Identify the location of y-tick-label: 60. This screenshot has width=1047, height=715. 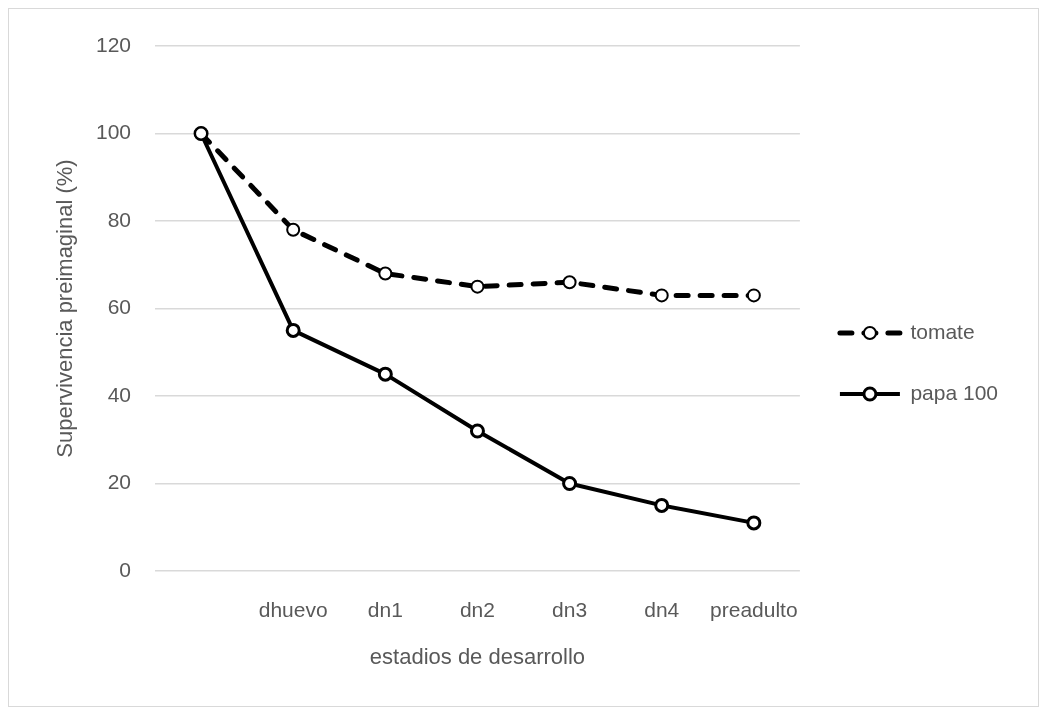
(119, 307).